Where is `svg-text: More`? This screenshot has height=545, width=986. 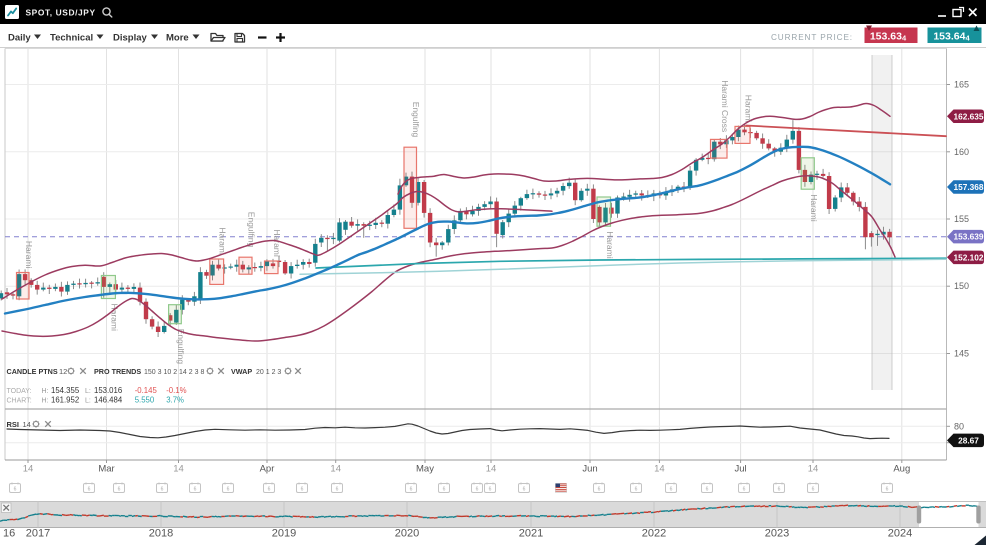 svg-text: More is located at coordinates (177, 38).